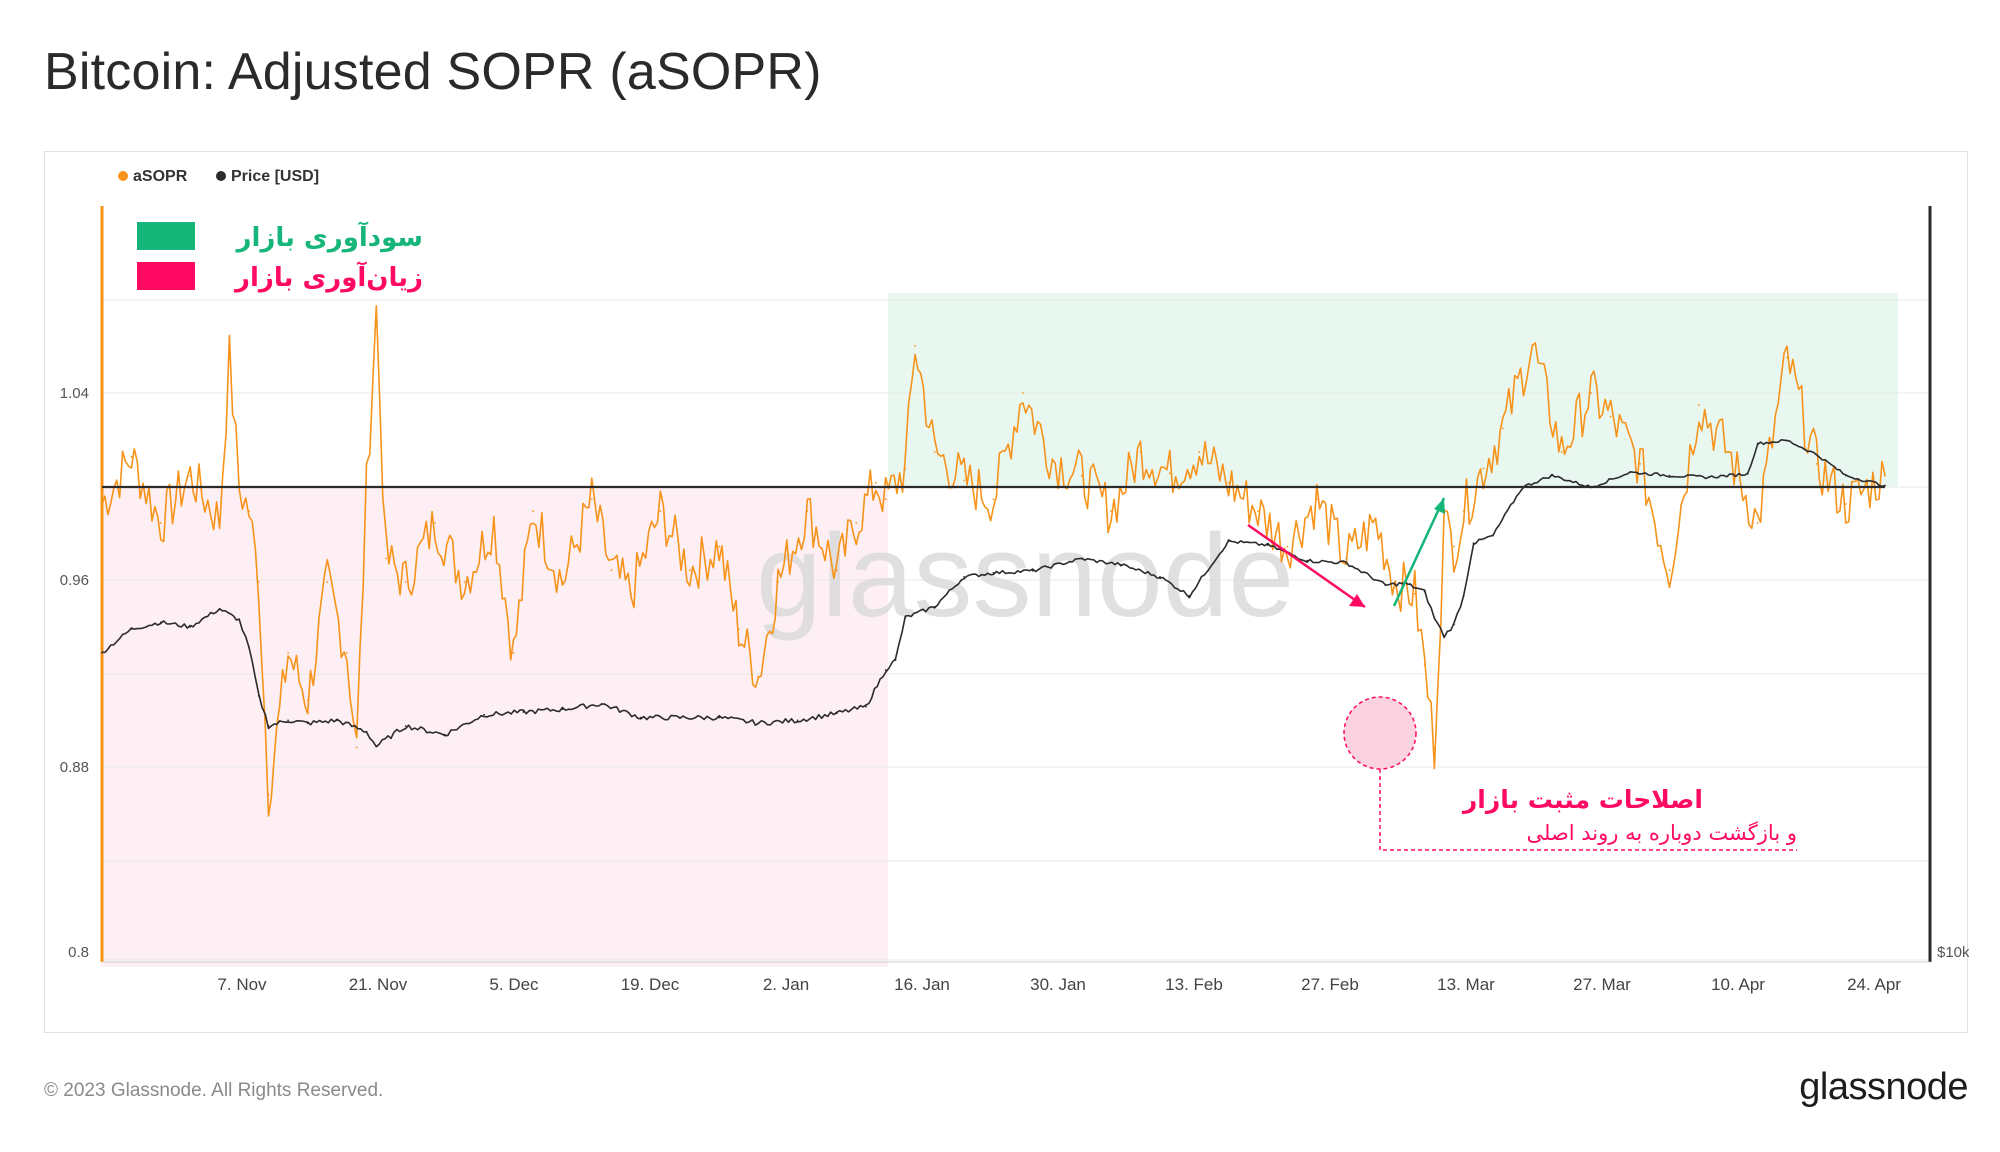  What do you see at coordinates (786, 984) in the screenshot?
I see `x-tick-label: 2. Jan` at bounding box center [786, 984].